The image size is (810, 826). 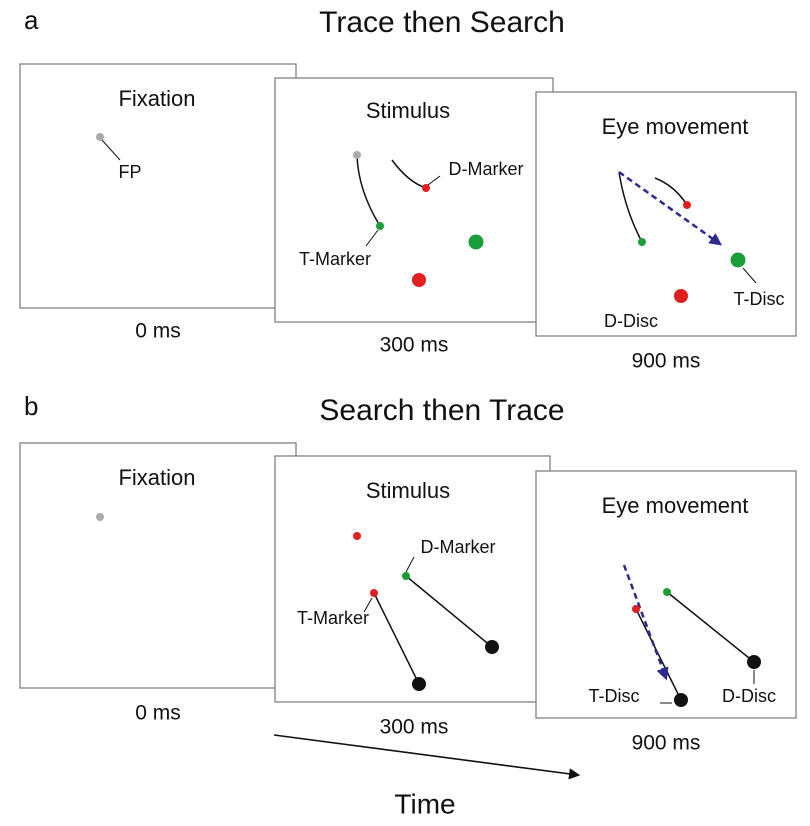 What do you see at coordinates (427, 757) in the screenshot?
I see `time-arrow` at bounding box center [427, 757].